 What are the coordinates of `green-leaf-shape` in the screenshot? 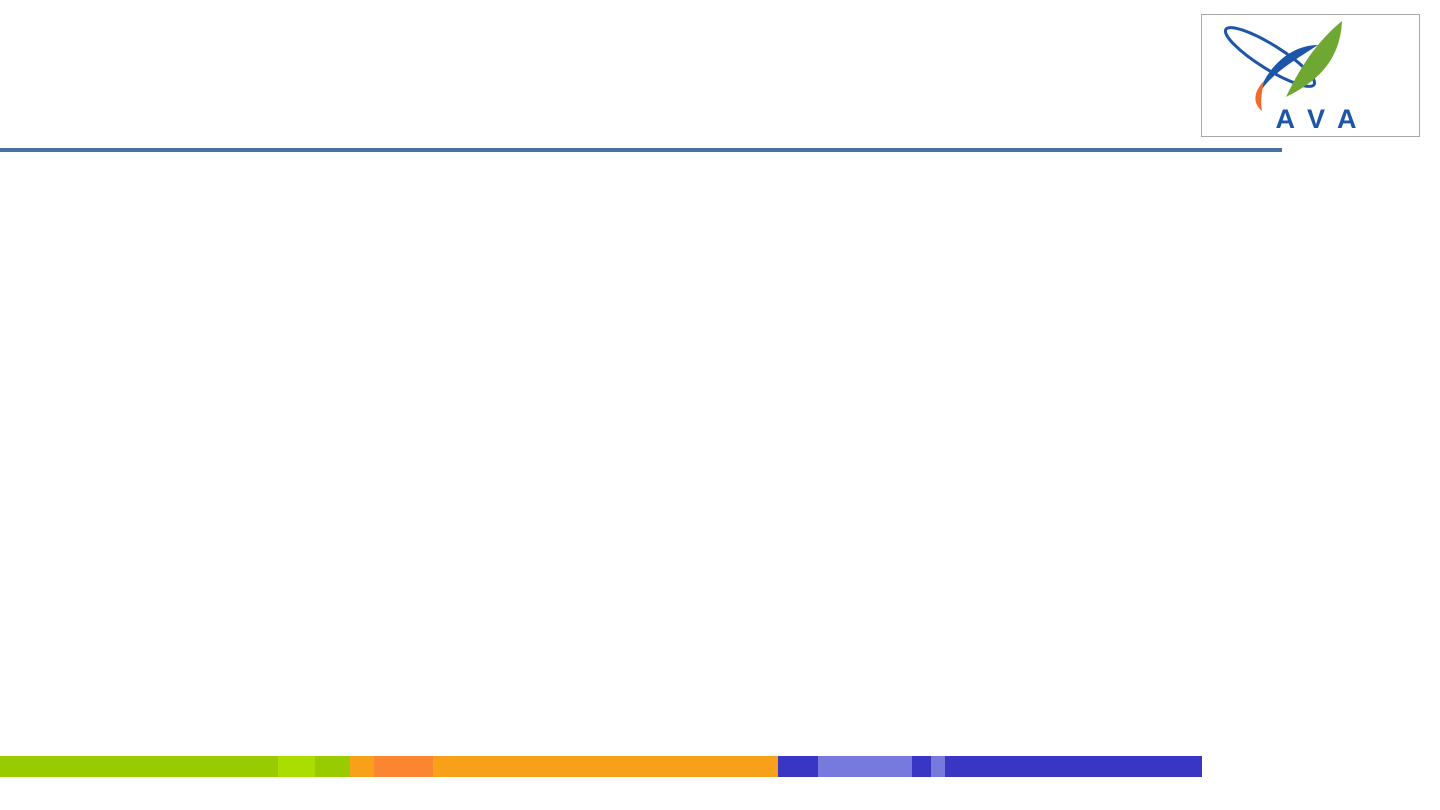 It's located at (1314, 59).